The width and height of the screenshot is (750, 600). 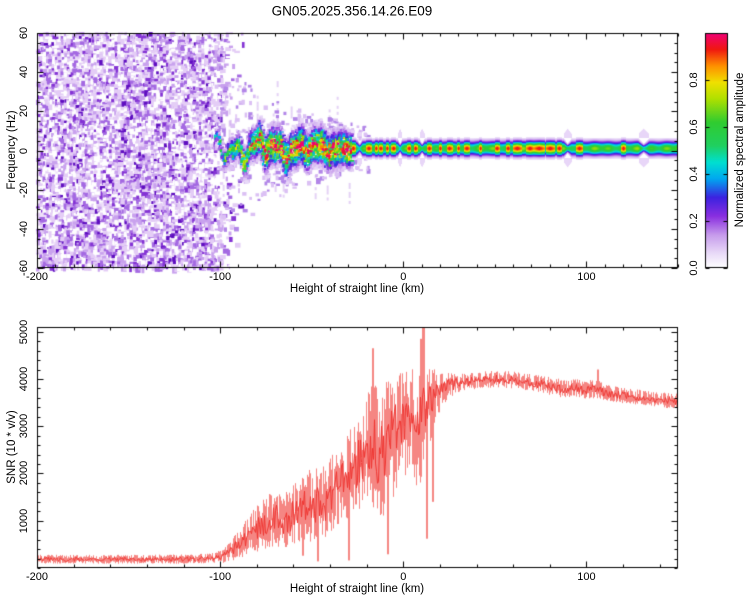 I want to click on snr-x-tick-label: 100, so click(x=586, y=577).